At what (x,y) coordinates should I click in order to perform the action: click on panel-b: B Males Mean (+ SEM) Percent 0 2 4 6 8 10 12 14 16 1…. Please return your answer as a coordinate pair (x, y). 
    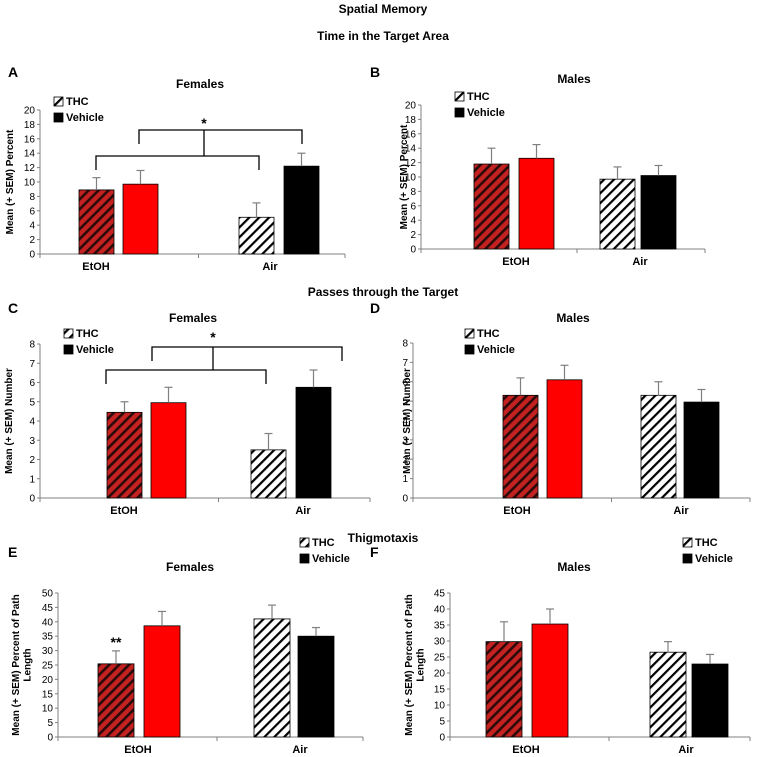
    Looking at the image, I should click on (538, 166).